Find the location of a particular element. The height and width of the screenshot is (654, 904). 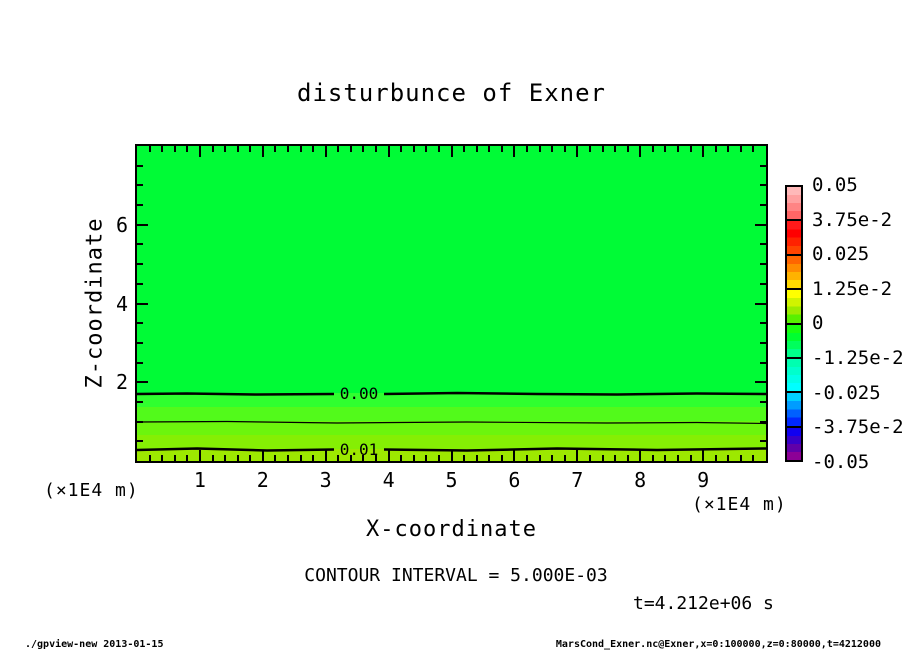

contour-line-0.005 is located at coordinates (451, 422).